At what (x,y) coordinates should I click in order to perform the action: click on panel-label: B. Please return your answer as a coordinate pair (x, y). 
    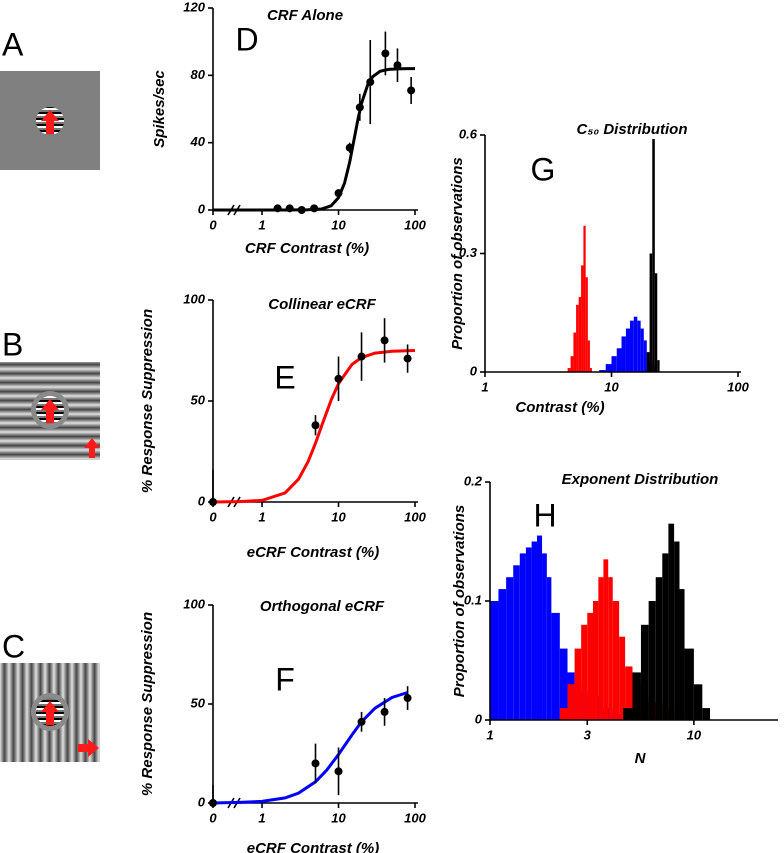
    Looking at the image, I should click on (12, 344).